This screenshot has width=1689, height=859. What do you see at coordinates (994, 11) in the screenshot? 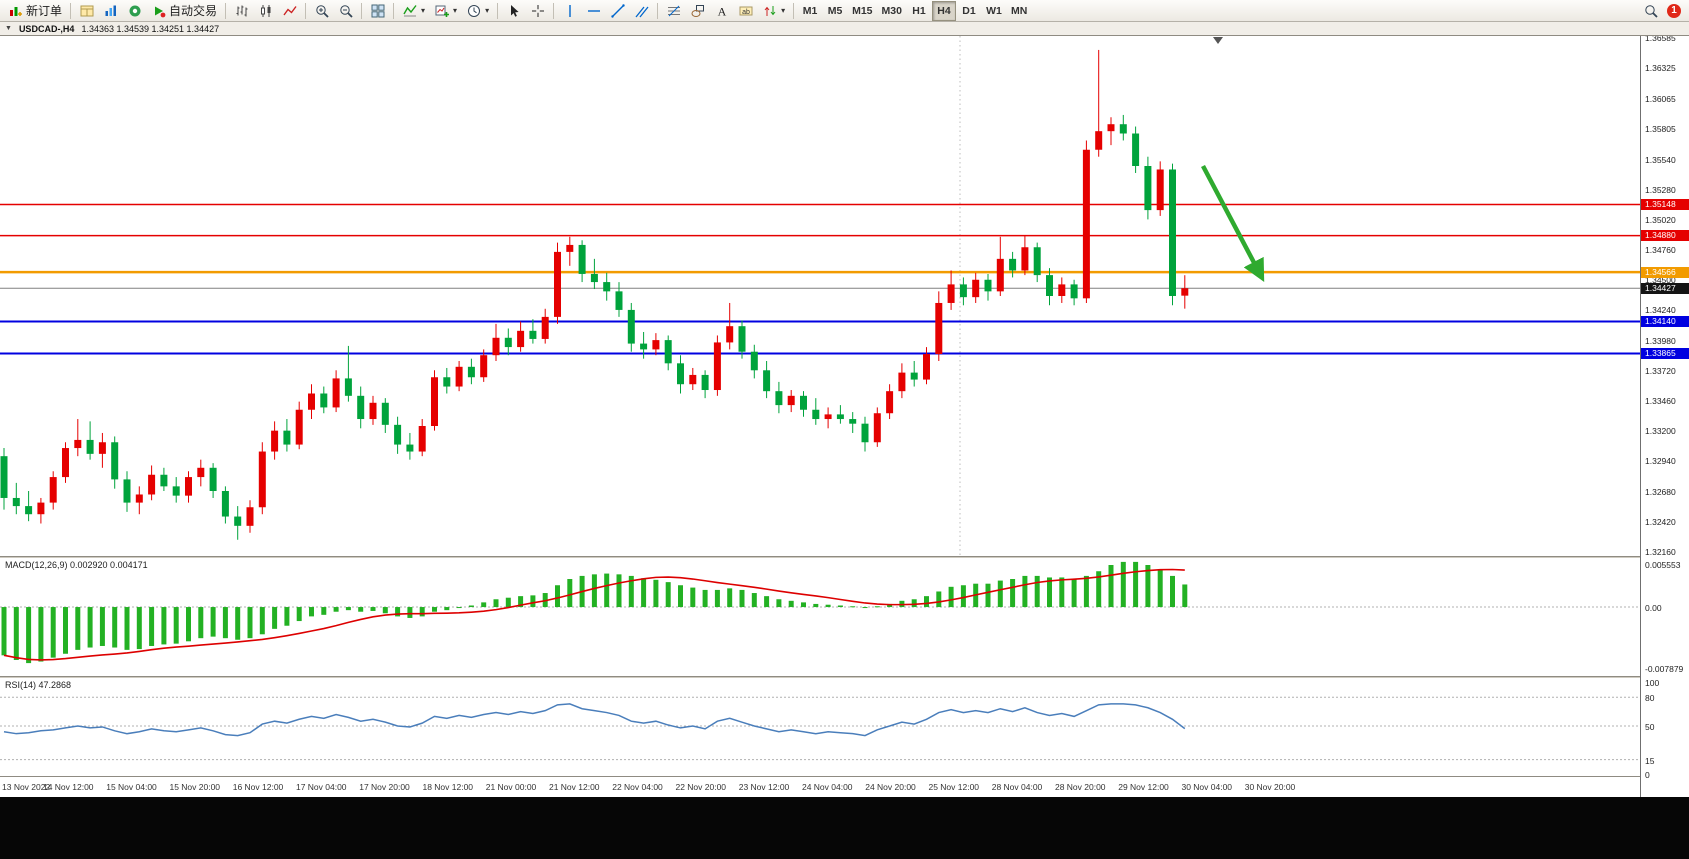
I see `timeframe-button-W1: W1` at bounding box center [994, 11].